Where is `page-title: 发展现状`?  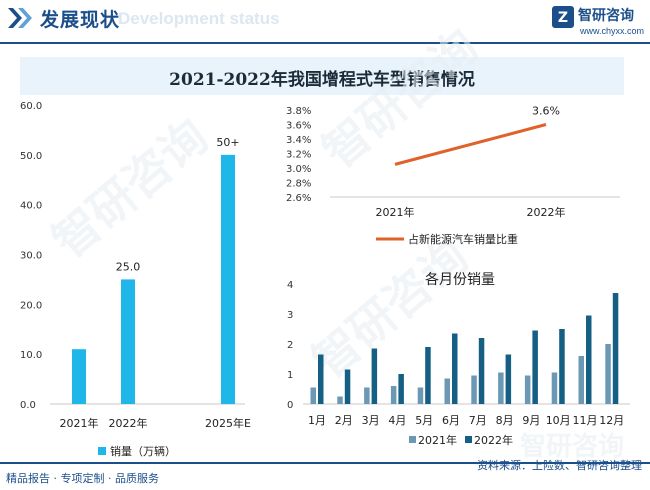
page-title: 发展现状 is located at coordinates (80, 20).